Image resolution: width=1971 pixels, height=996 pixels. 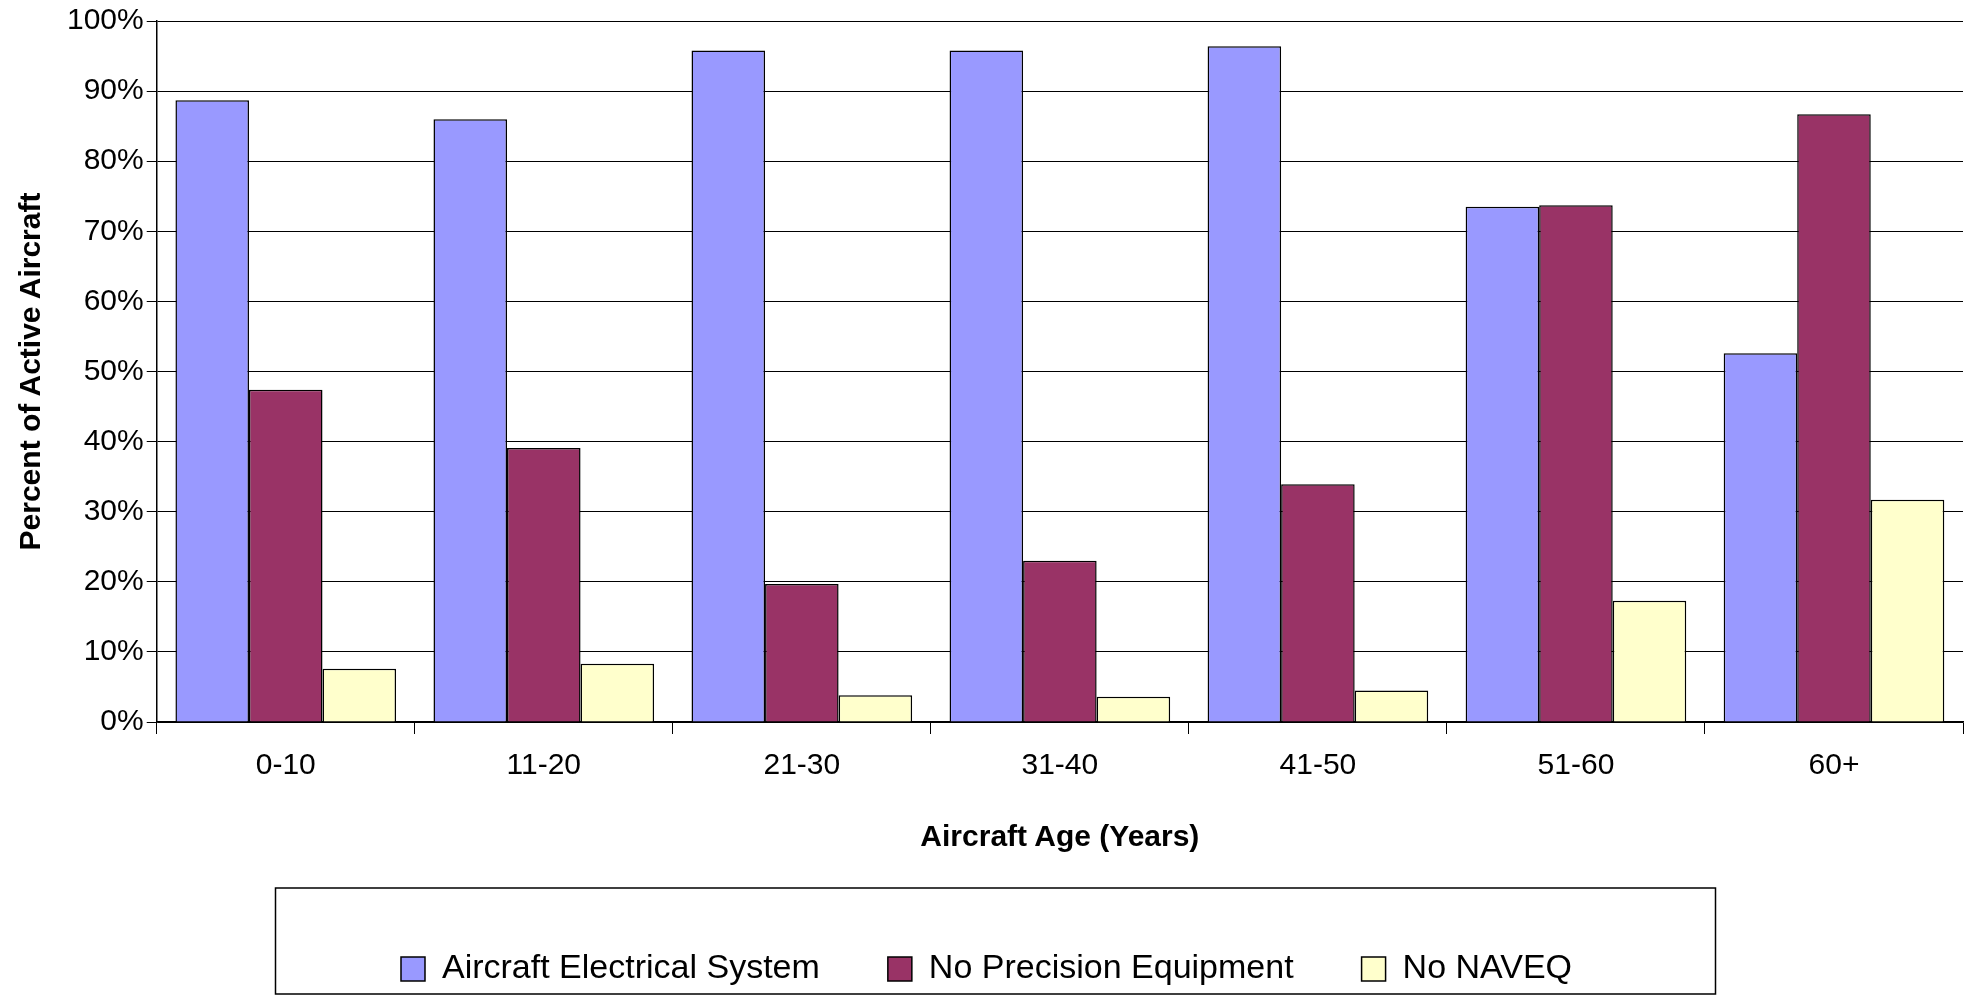 I want to click on y-tick-label: 10%, so click(x=113, y=650).